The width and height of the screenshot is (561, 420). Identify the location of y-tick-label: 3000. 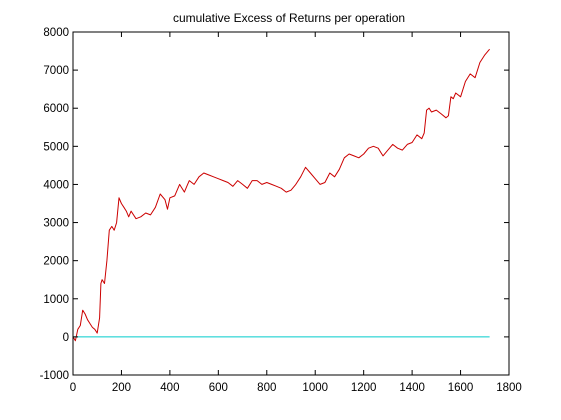
(56, 224).